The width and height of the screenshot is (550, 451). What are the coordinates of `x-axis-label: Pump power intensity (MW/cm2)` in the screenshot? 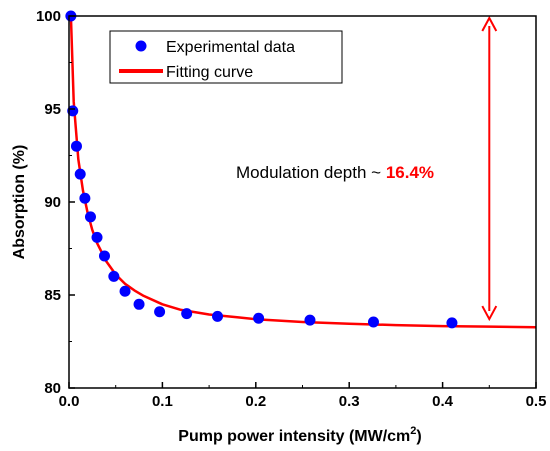 It's located at (299, 435).